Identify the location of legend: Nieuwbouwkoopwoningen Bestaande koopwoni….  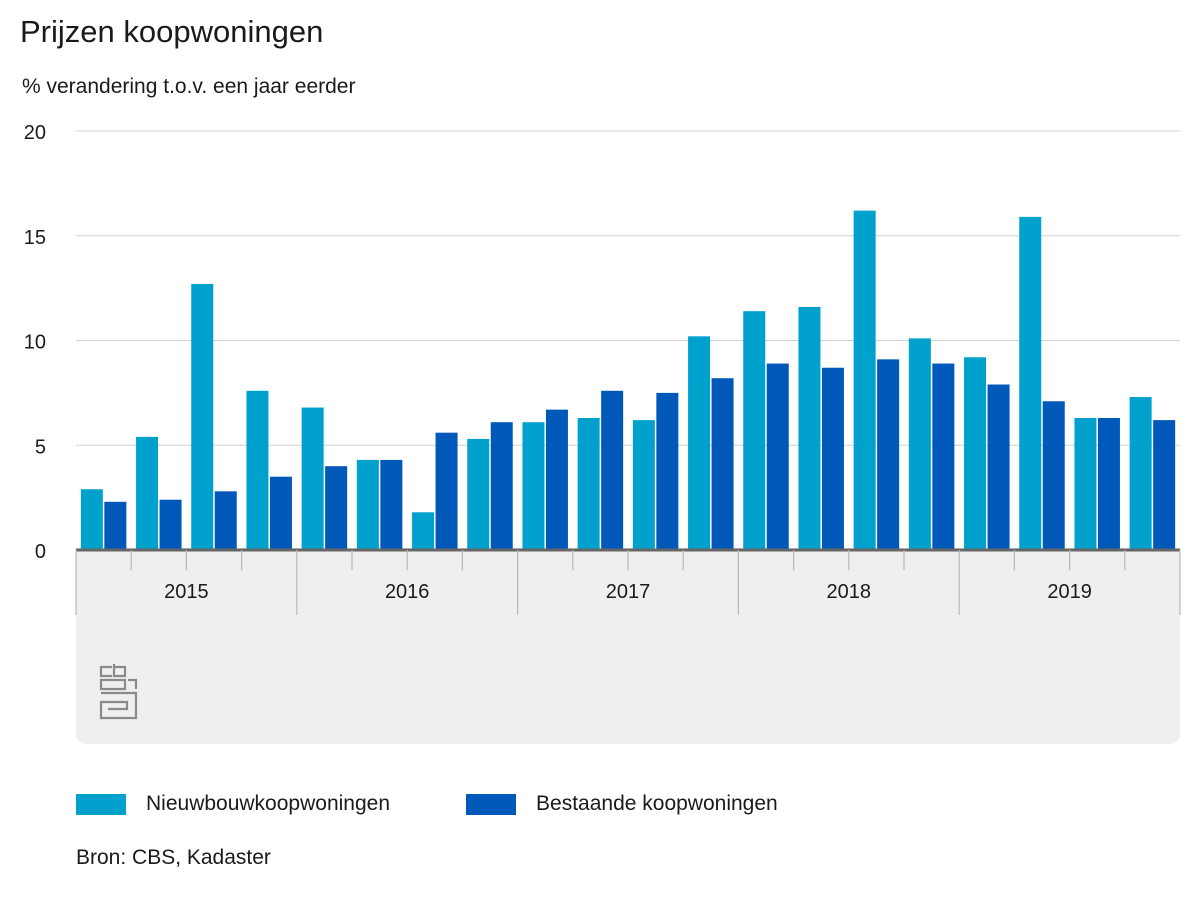
(465, 804).